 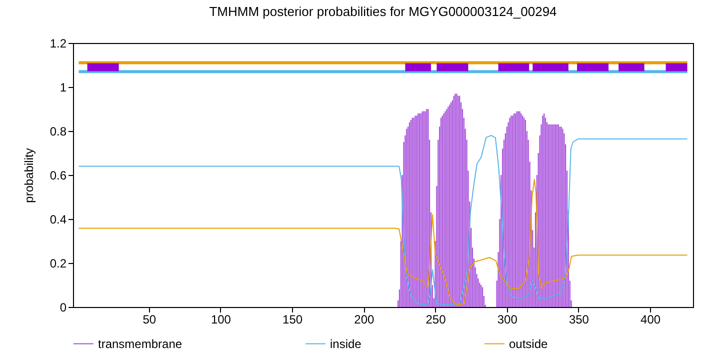 I want to click on y-axis-title: probability, so click(x=29, y=175).